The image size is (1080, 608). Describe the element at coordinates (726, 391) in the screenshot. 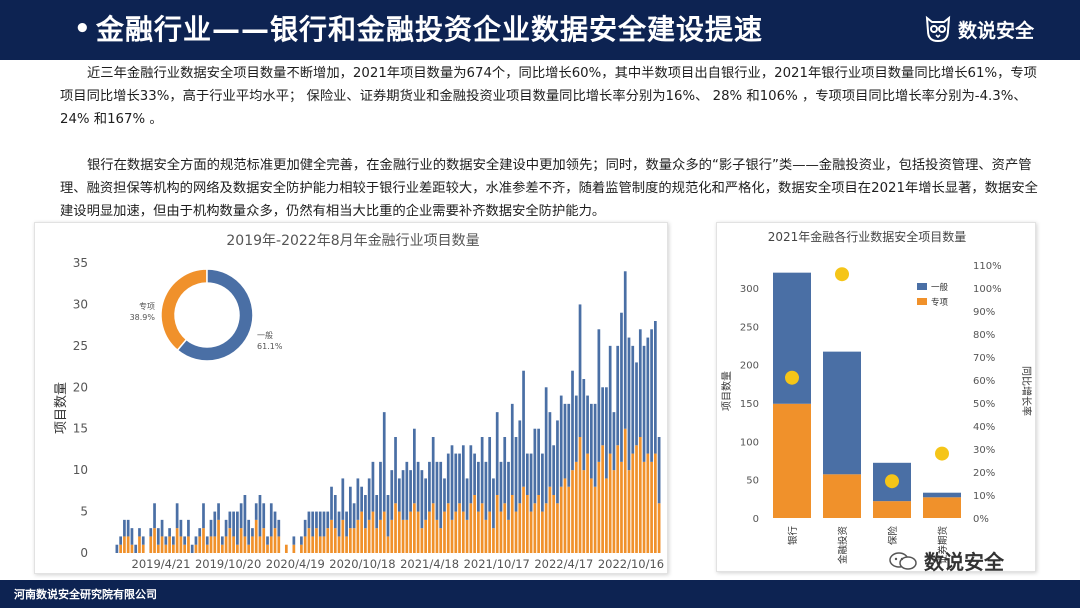

I see `chart2-ylabel: 项目数量` at that location.